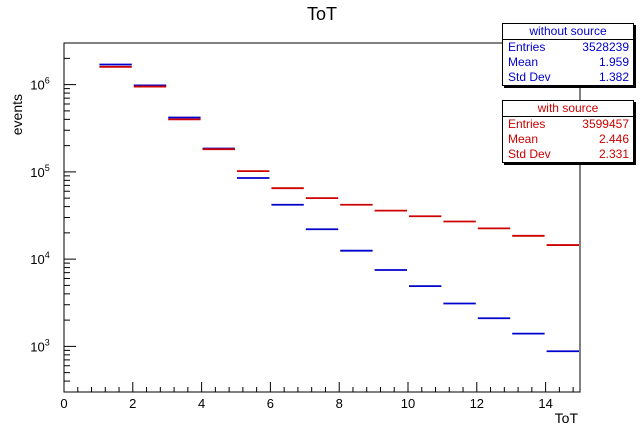 The width and height of the screenshot is (644, 437). What do you see at coordinates (39, 258) in the screenshot?
I see `y-tick-label: 10⁴` at bounding box center [39, 258].